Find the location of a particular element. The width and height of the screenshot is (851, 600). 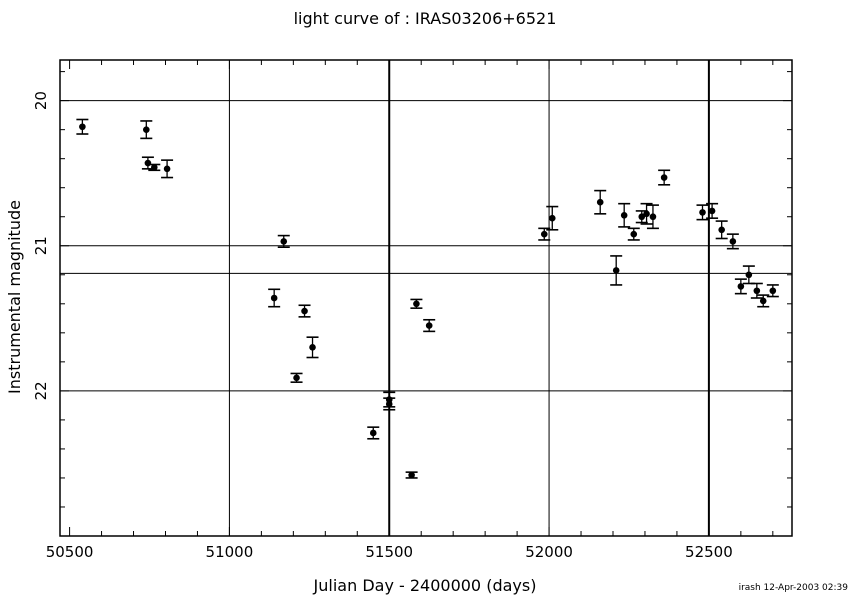

footer-timestamp: irash 12-Apr-2003 02:39 is located at coordinates (794, 588).